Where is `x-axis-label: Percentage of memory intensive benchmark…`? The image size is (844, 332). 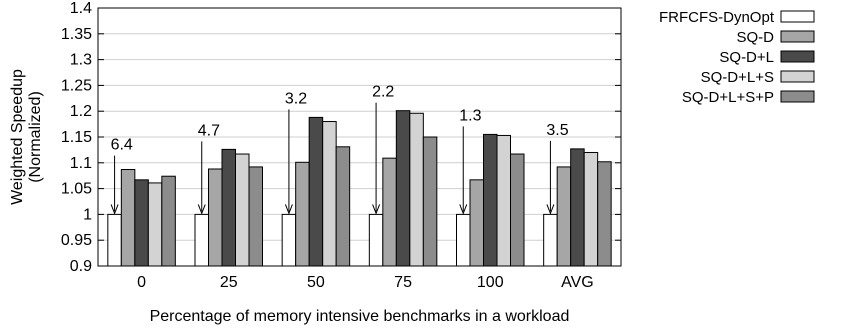 x-axis-label: Percentage of memory intensive benchmark… is located at coordinates (360, 316).